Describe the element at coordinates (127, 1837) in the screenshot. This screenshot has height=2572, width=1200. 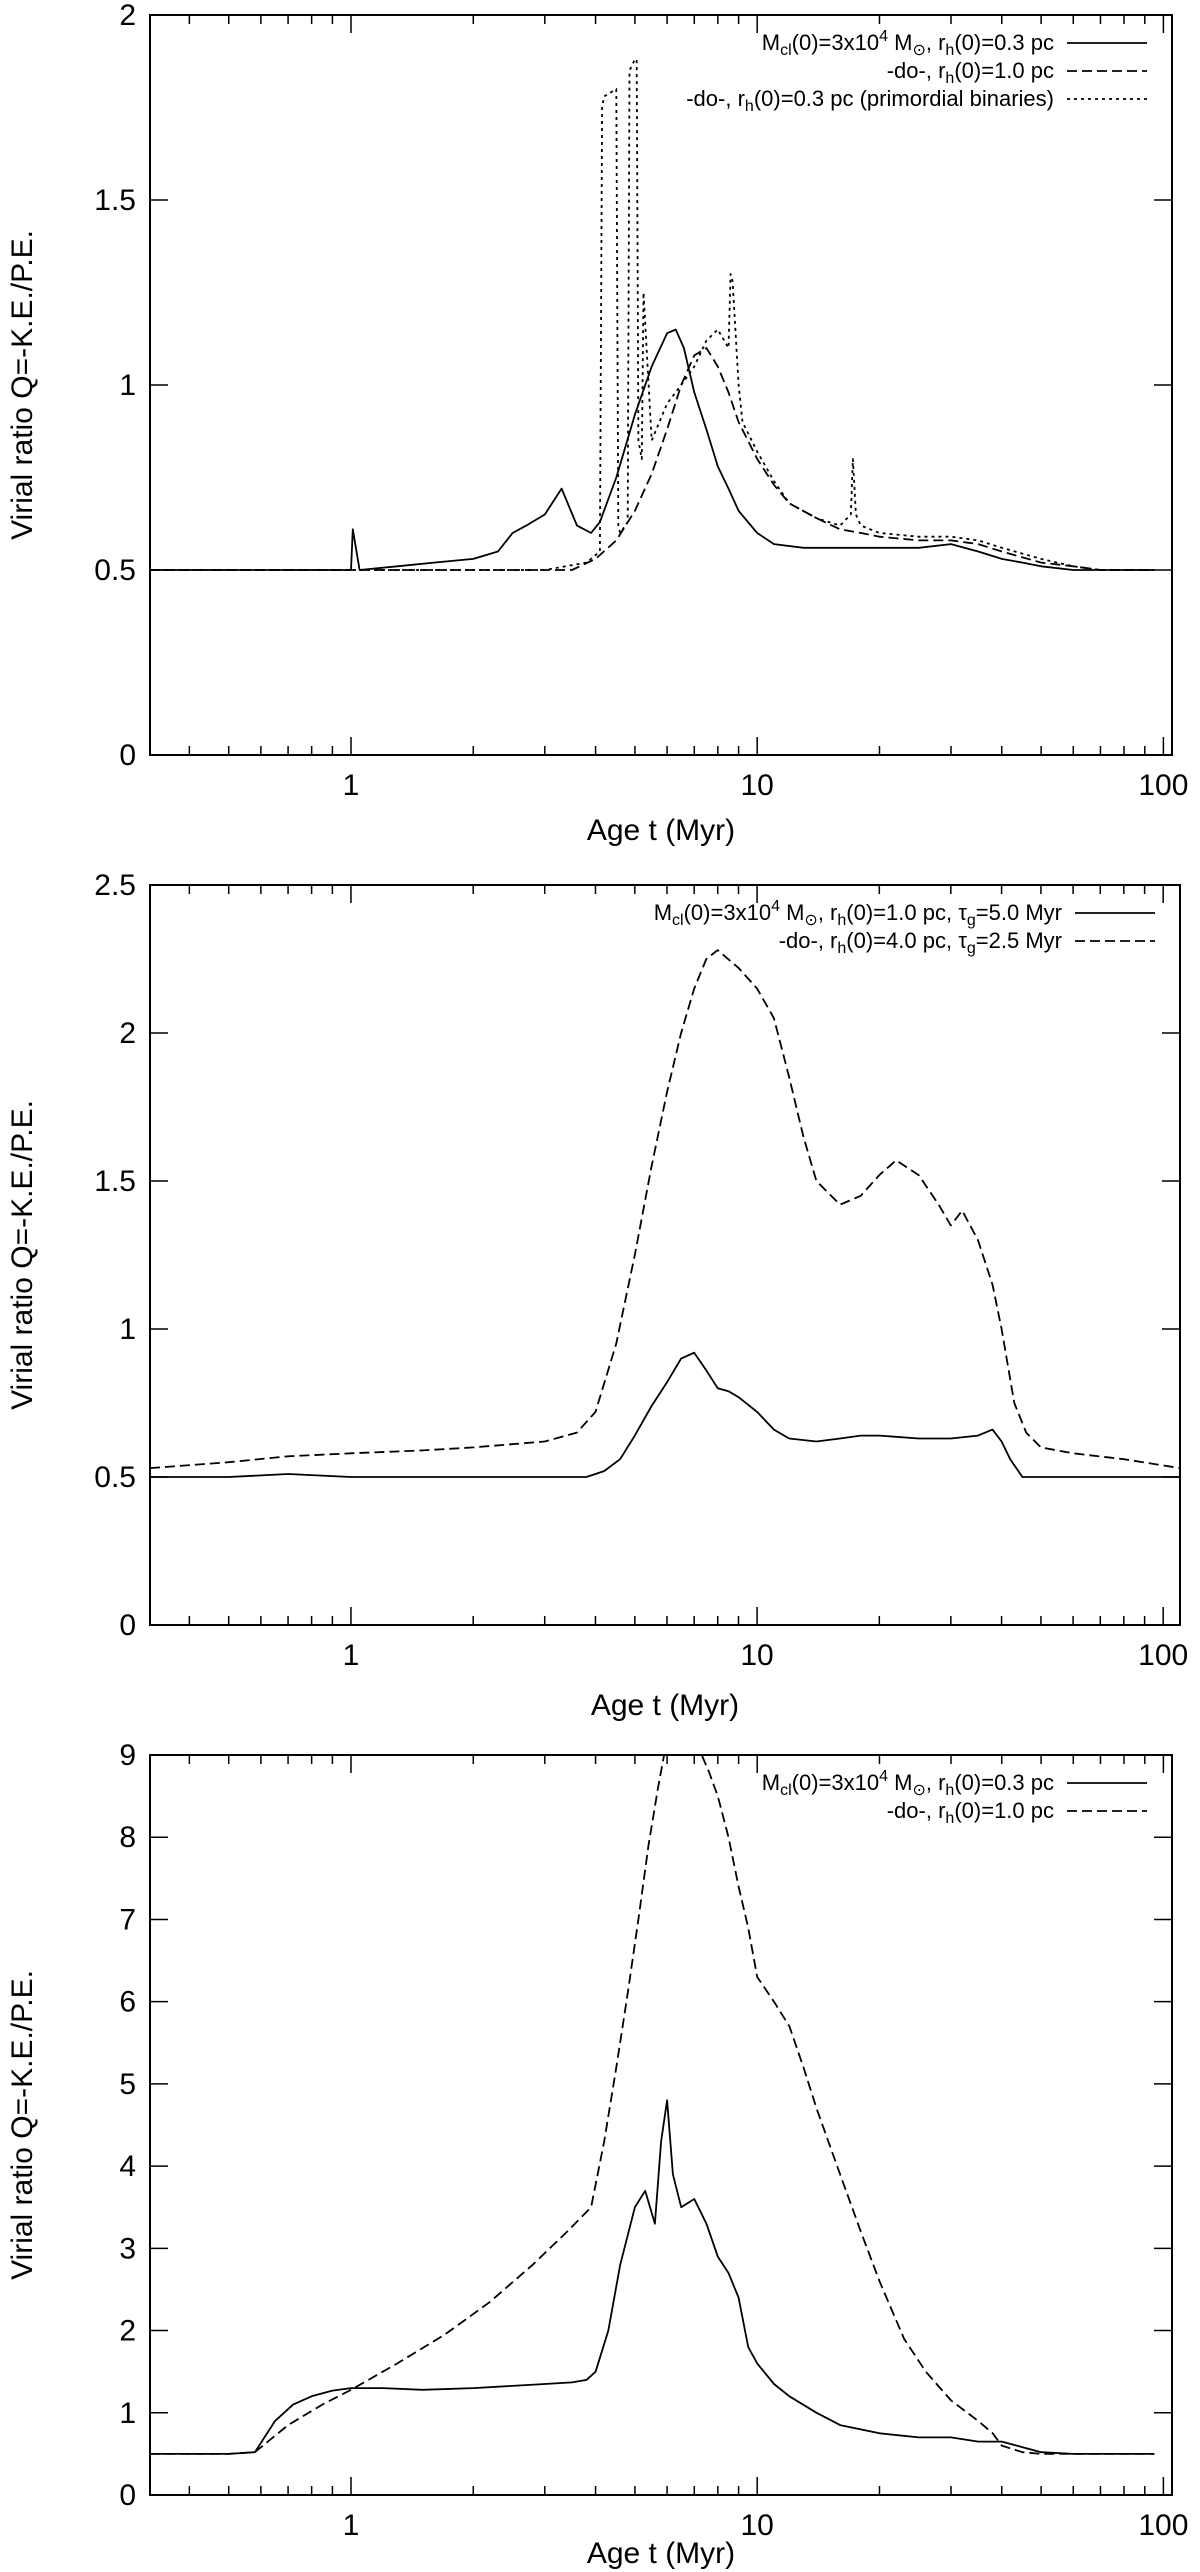
I see `y-tick-label: 8` at that location.